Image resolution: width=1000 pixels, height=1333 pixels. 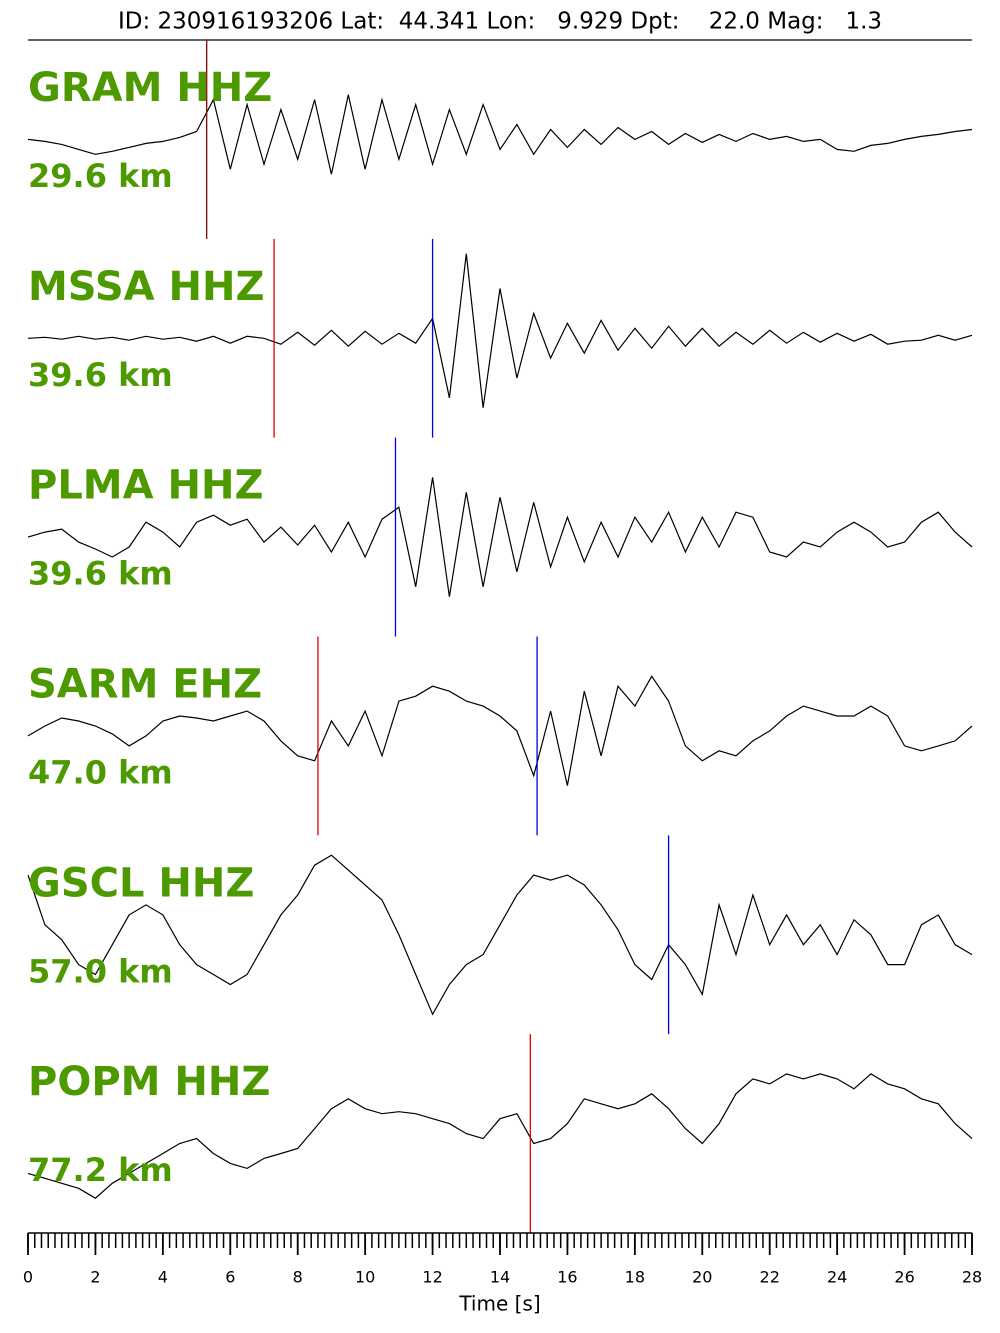 What do you see at coordinates (163, 1277) in the screenshot?
I see `x-tick-label: 4` at bounding box center [163, 1277].